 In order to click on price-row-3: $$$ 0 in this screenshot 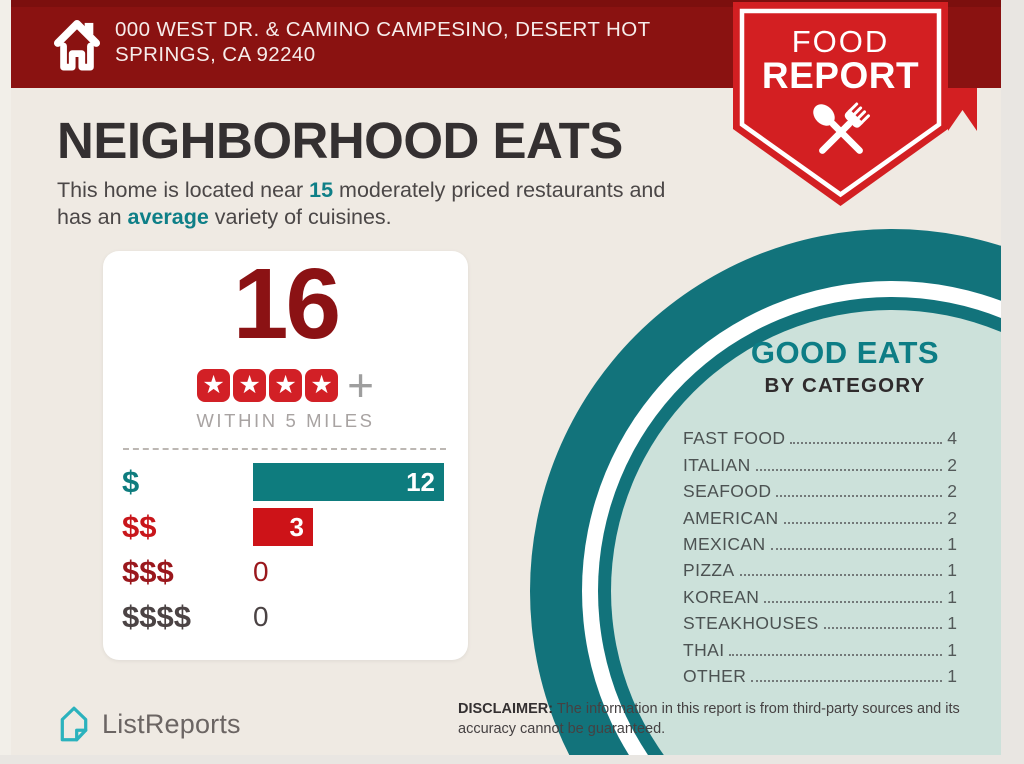, I will do `click(284, 572)`.